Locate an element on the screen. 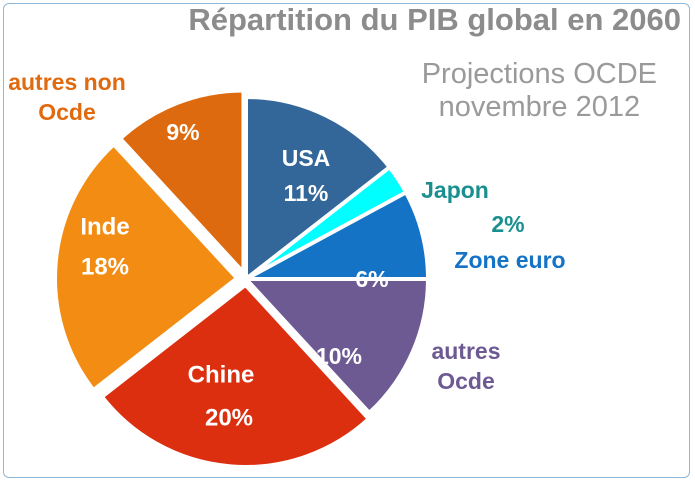  subtitle-line-1: Projections OCDE is located at coordinates (539, 74).